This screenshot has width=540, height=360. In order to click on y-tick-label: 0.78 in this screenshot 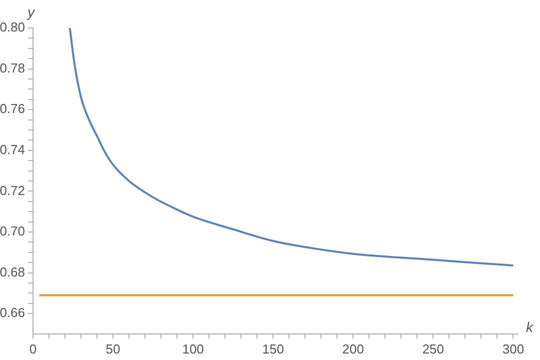, I will do `click(12, 68)`.